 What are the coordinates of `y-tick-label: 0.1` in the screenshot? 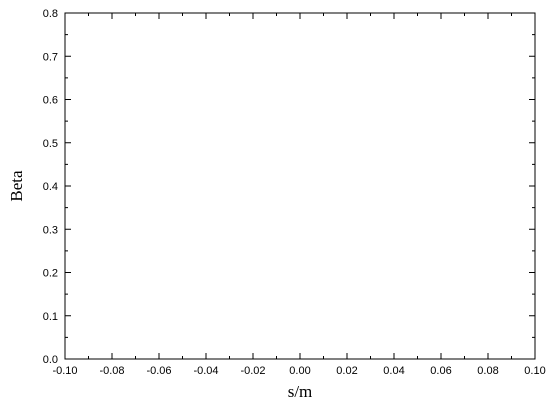 It's located at (50, 317).